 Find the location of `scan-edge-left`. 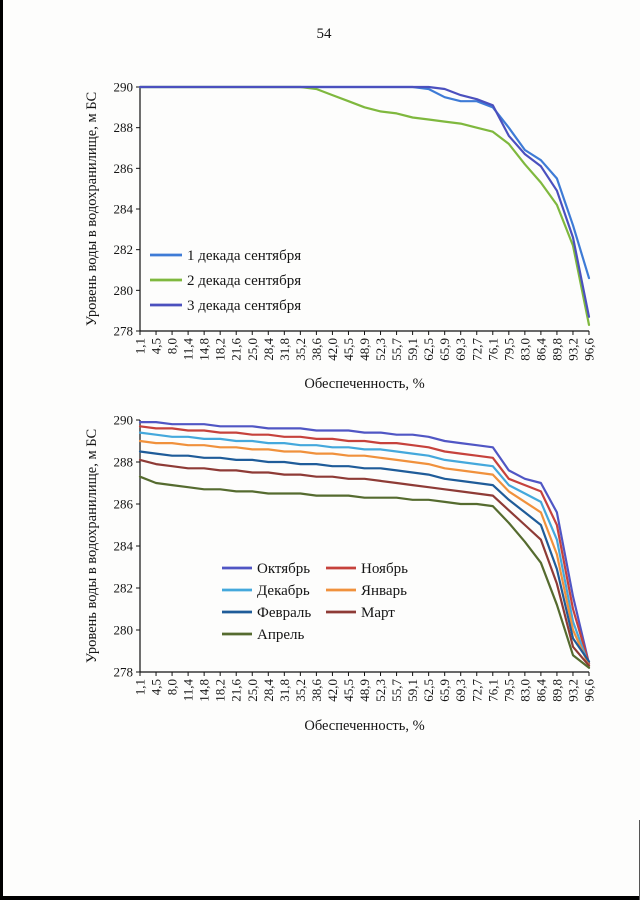

scan-edge-left is located at coordinates (1, 450).